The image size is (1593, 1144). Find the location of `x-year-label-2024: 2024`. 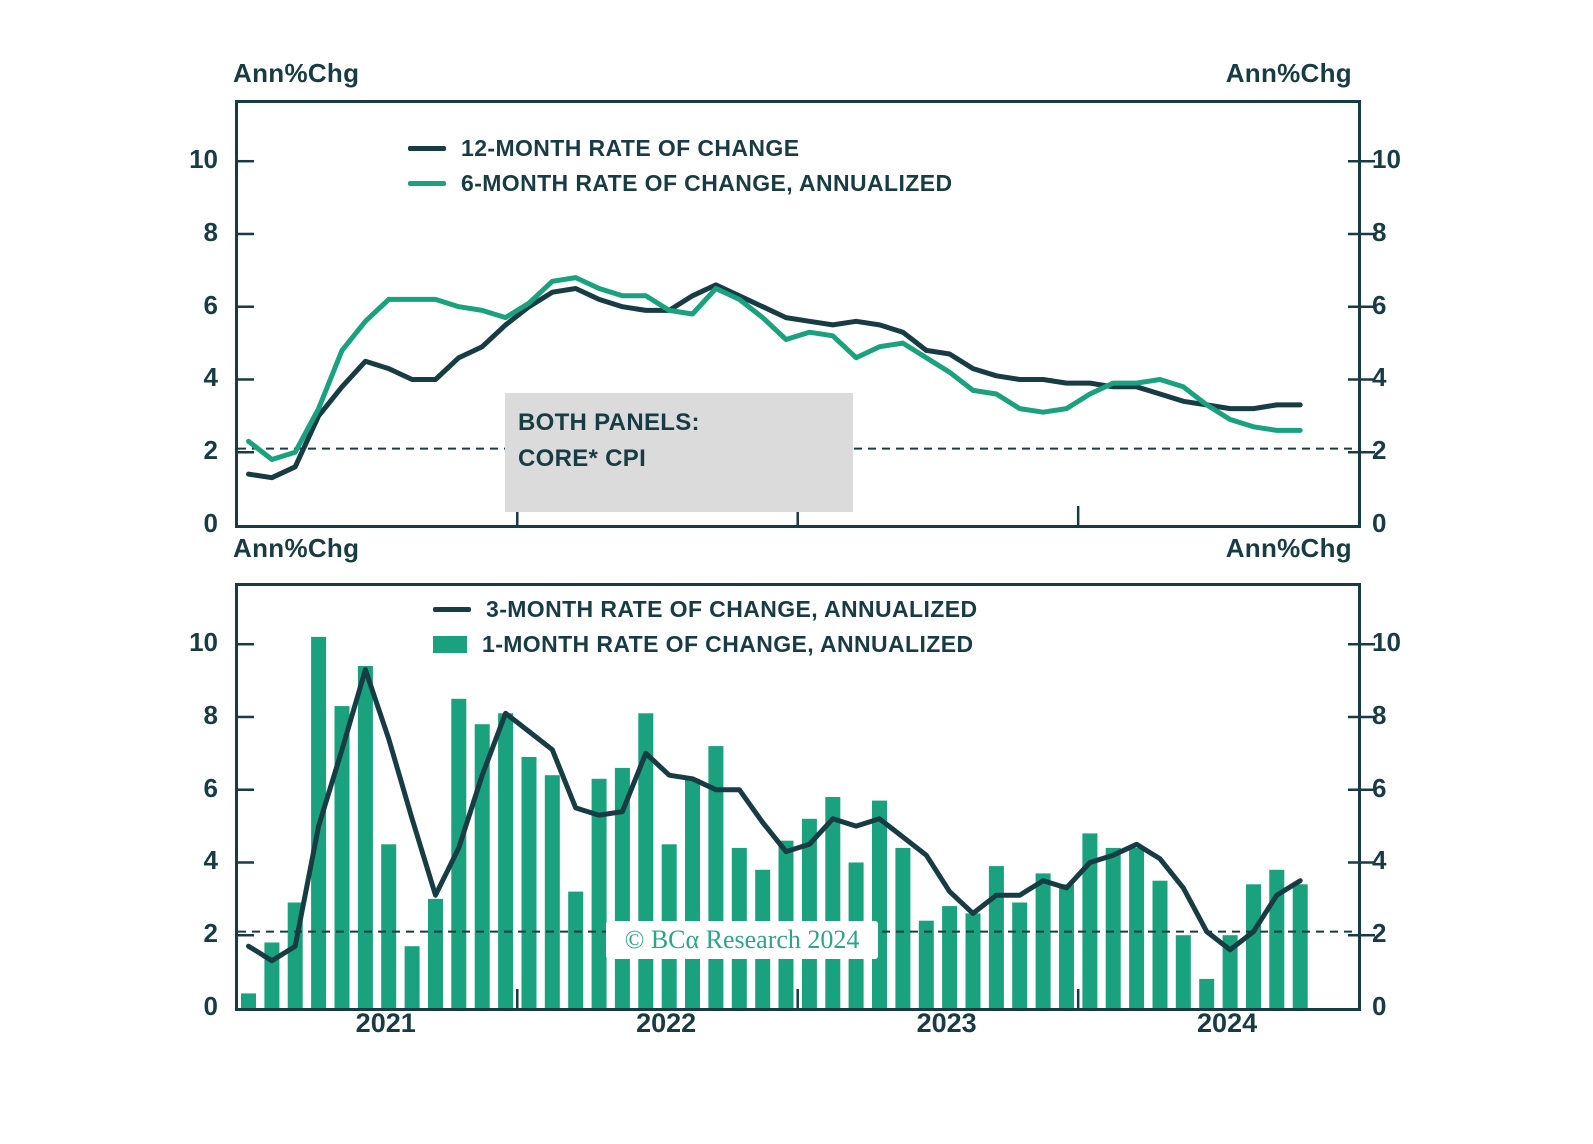

x-year-label-2024: 2024 is located at coordinates (1227, 1023).